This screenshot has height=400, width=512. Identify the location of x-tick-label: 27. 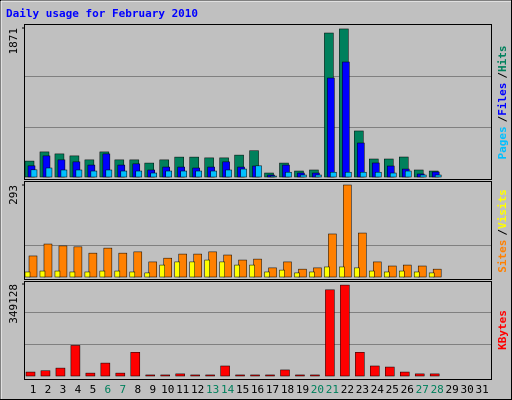
(422, 389).